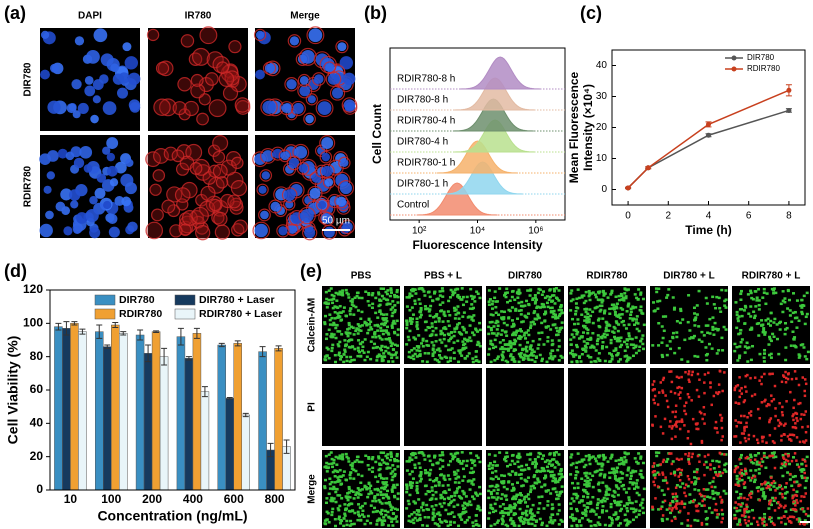 This screenshot has width=813, height=529. What do you see at coordinates (602, 158) in the screenshot?
I see `y-tick-label: 10` at bounding box center [602, 158].